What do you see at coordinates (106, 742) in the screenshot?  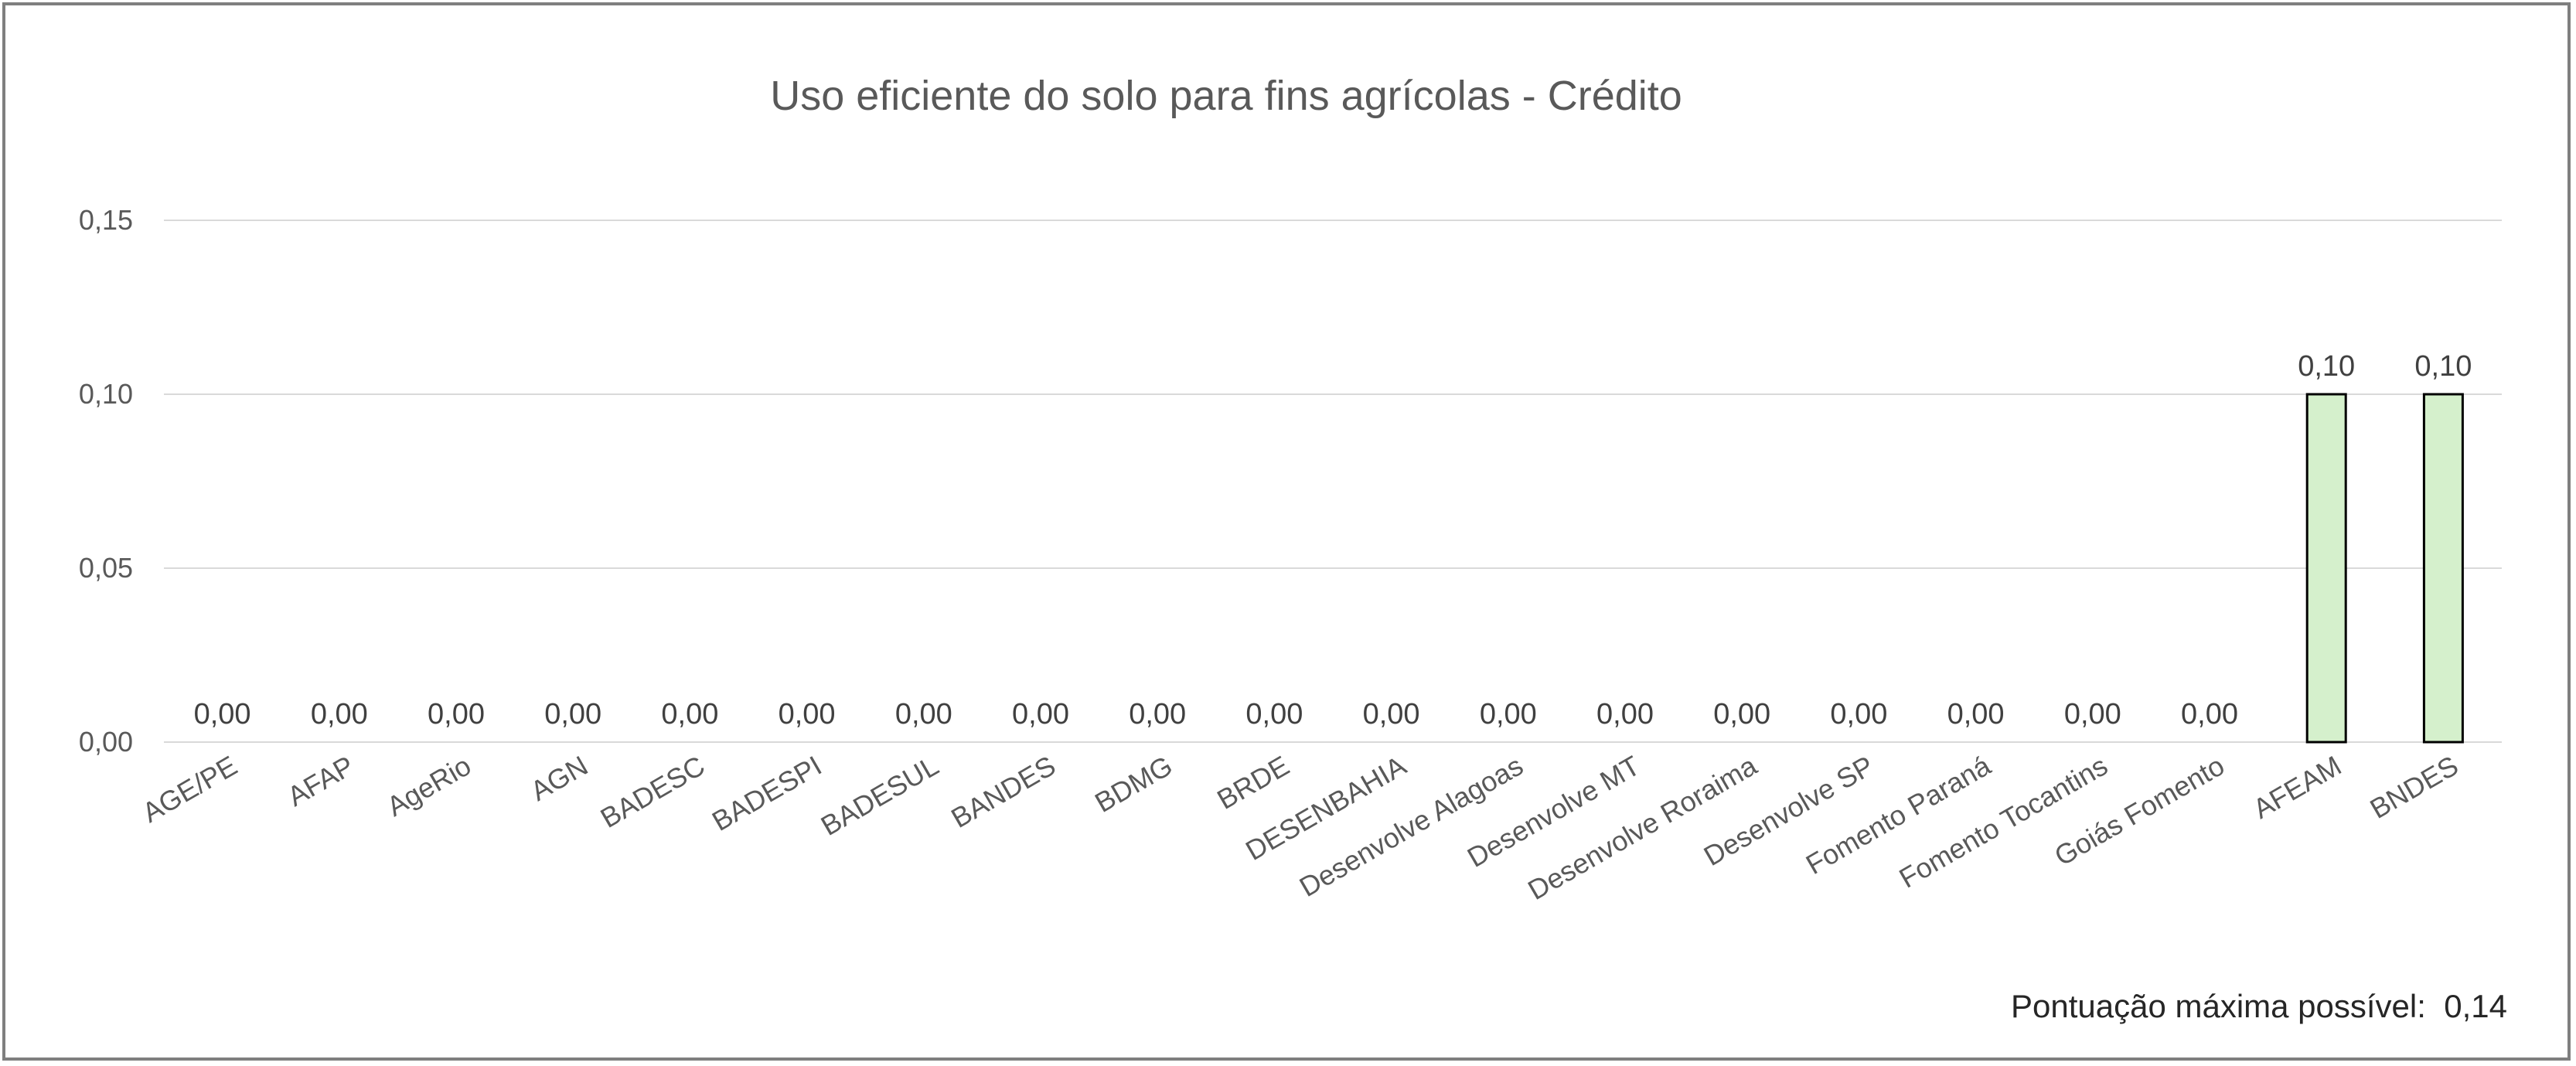 I see `y-tick-label: 0,00` at bounding box center [106, 742].